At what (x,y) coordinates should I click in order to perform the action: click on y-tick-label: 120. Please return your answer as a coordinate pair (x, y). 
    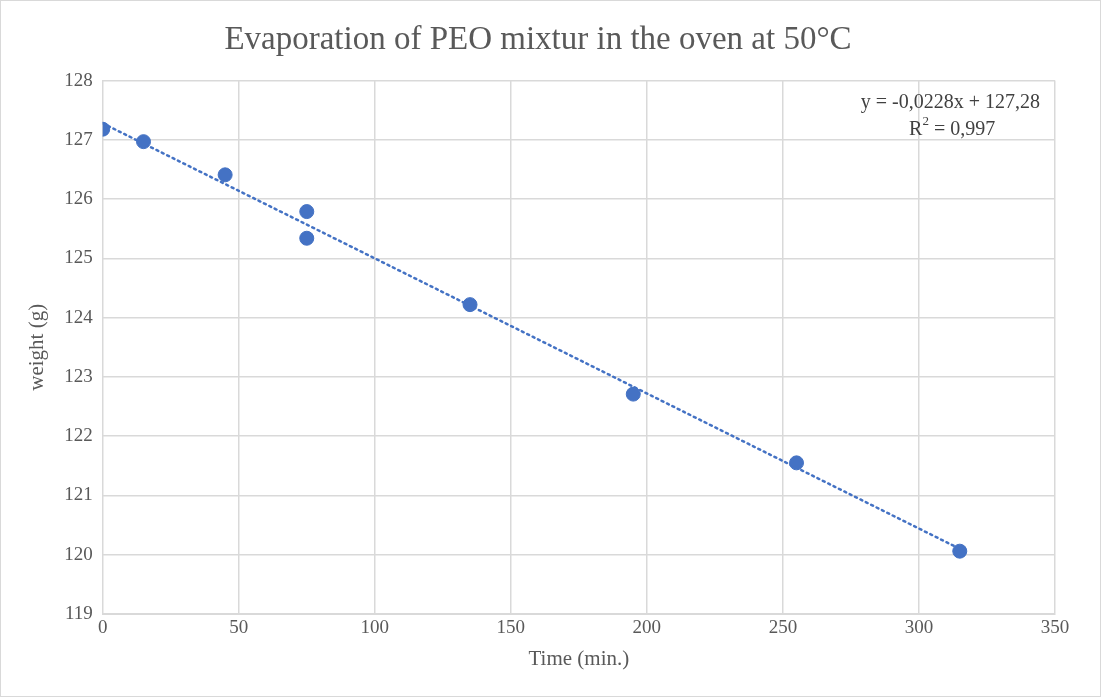
    Looking at the image, I should click on (78, 553).